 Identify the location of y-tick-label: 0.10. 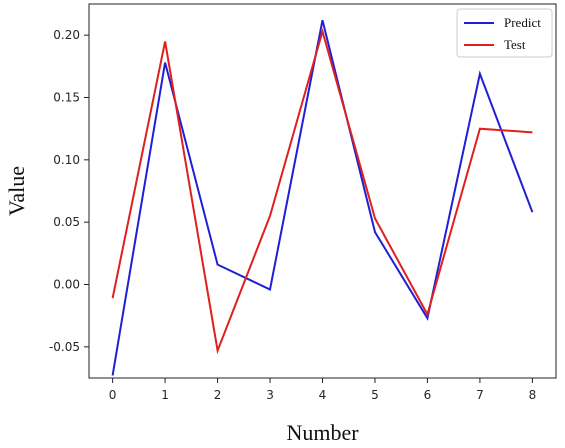
(66, 160).